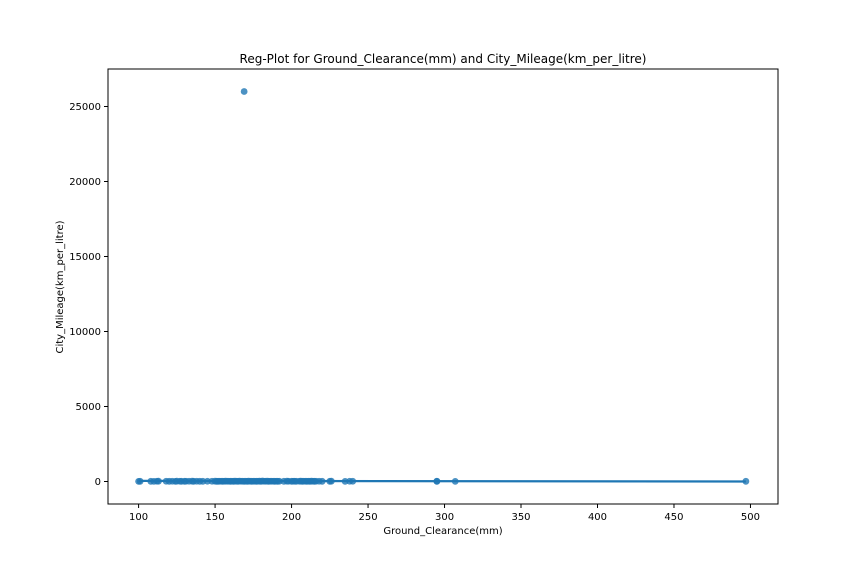 The image size is (864, 576). What do you see at coordinates (442, 531) in the screenshot?
I see `x-axis-label: Ground_Clearance(mm)` at bounding box center [442, 531].